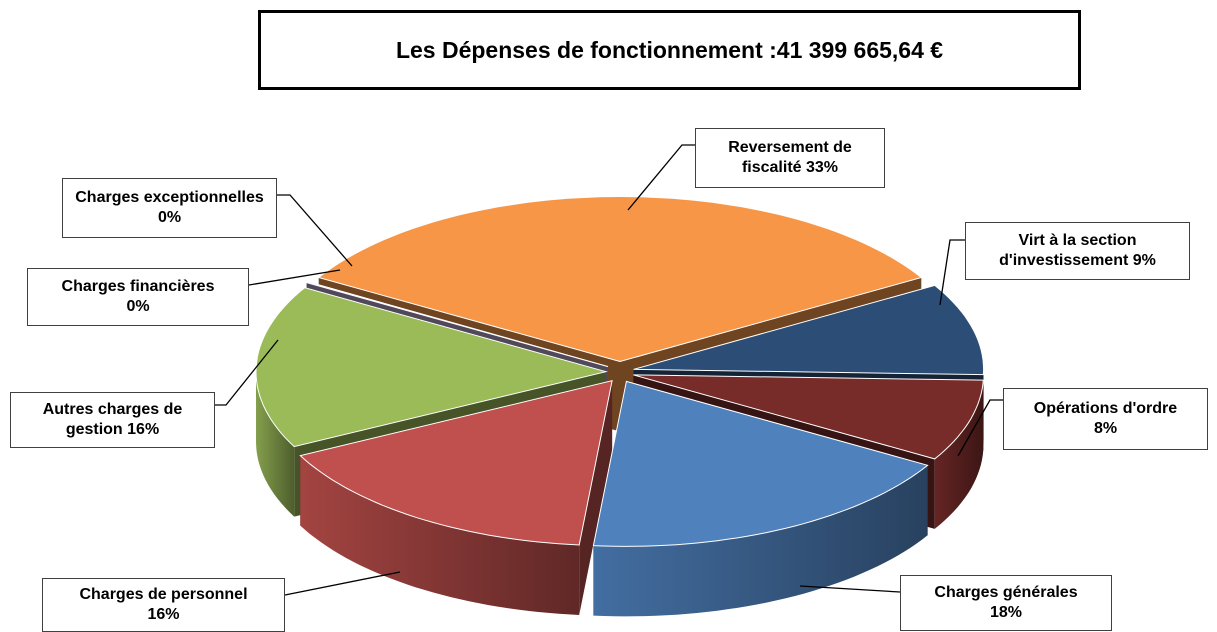 Image resolution: width=1217 pixels, height=632 pixels. What do you see at coordinates (138, 286) in the screenshot?
I see `category-name: Charges financières` at bounding box center [138, 286].